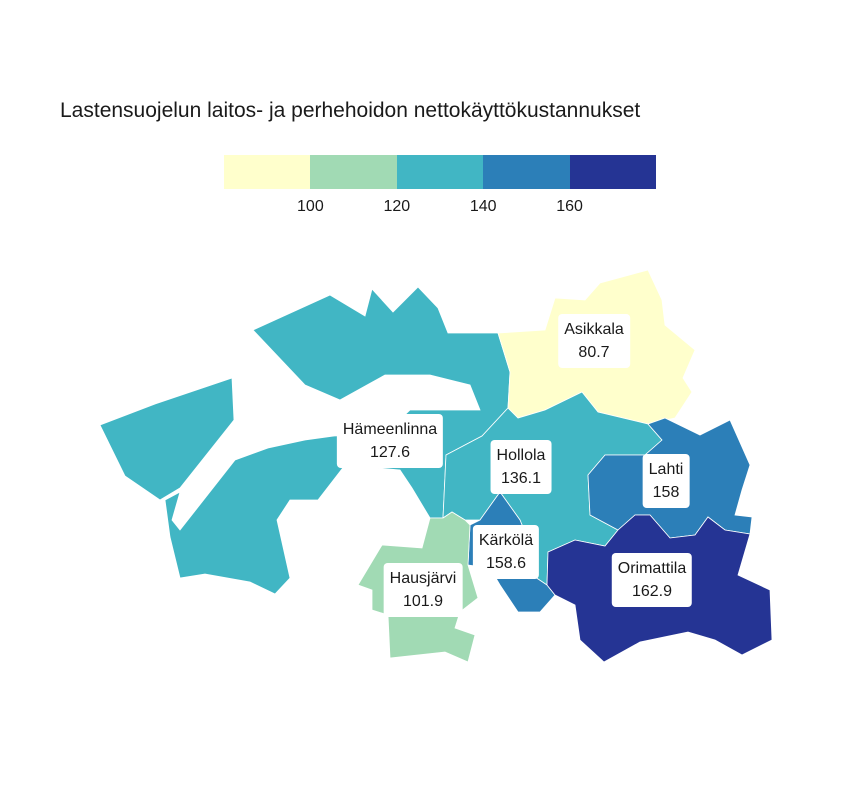  I want to click on region-name: Kärkölä, so click(506, 540).